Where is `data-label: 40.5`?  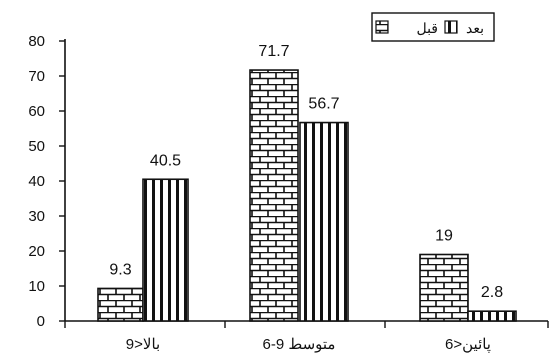
data-label: 40.5 is located at coordinates (165, 160).